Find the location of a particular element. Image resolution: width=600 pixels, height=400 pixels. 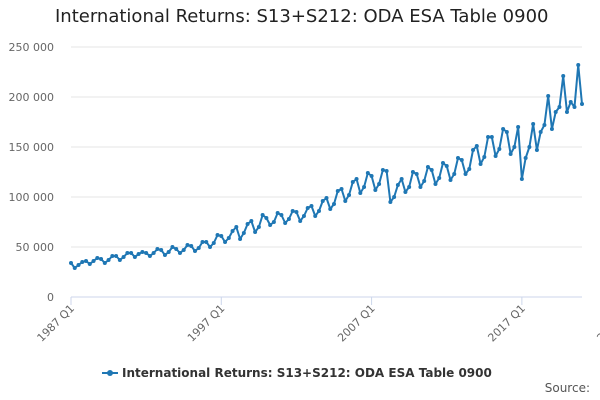

x-tick-label: 1987 Q1 is located at coordinates (56, 323).